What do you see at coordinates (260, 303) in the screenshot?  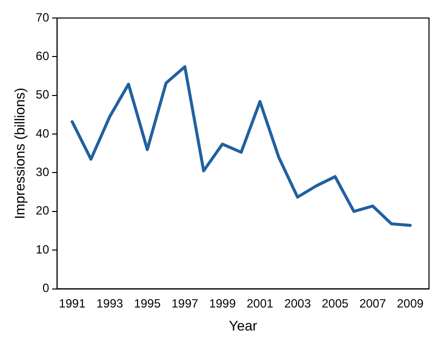 I see `x-tick-label: 2001` at bounding box center [260, 303].